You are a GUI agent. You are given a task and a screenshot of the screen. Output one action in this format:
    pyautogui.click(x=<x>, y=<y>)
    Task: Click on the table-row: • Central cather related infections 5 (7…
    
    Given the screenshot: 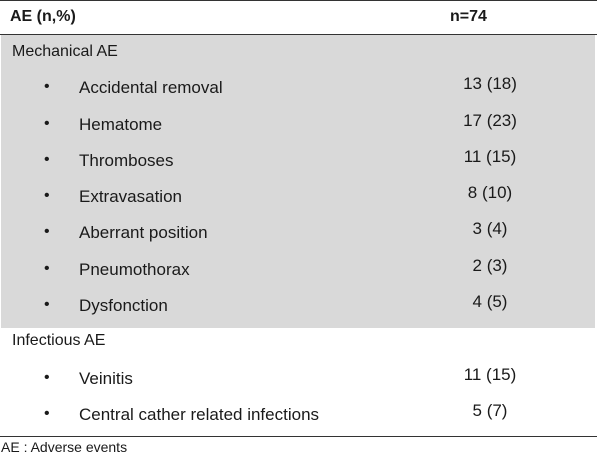 What is the action you would take?
    pyautogui.click(x=298, y=421)
    